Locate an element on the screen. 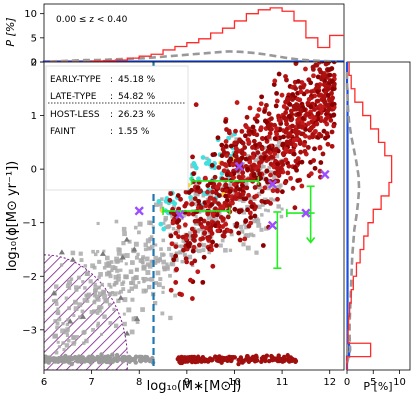 The height and width of the screenshot is (401, 415). legend-item-faint: FAINT : 1.55 % is located at coordinates (100, 132).